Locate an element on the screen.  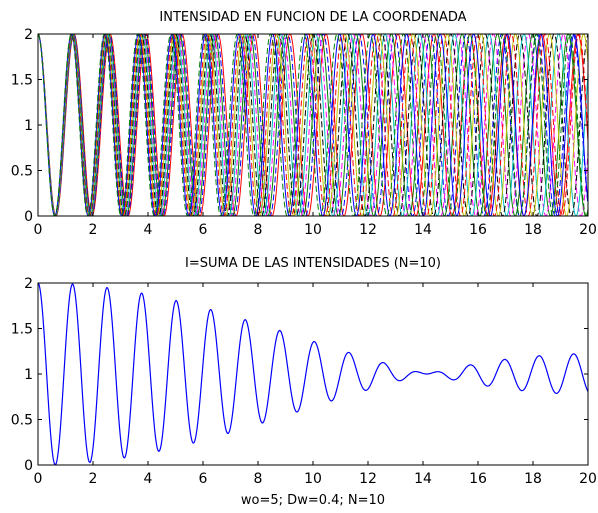
top-plot-xtick-label: 4 is located at coordinates (148, 230).